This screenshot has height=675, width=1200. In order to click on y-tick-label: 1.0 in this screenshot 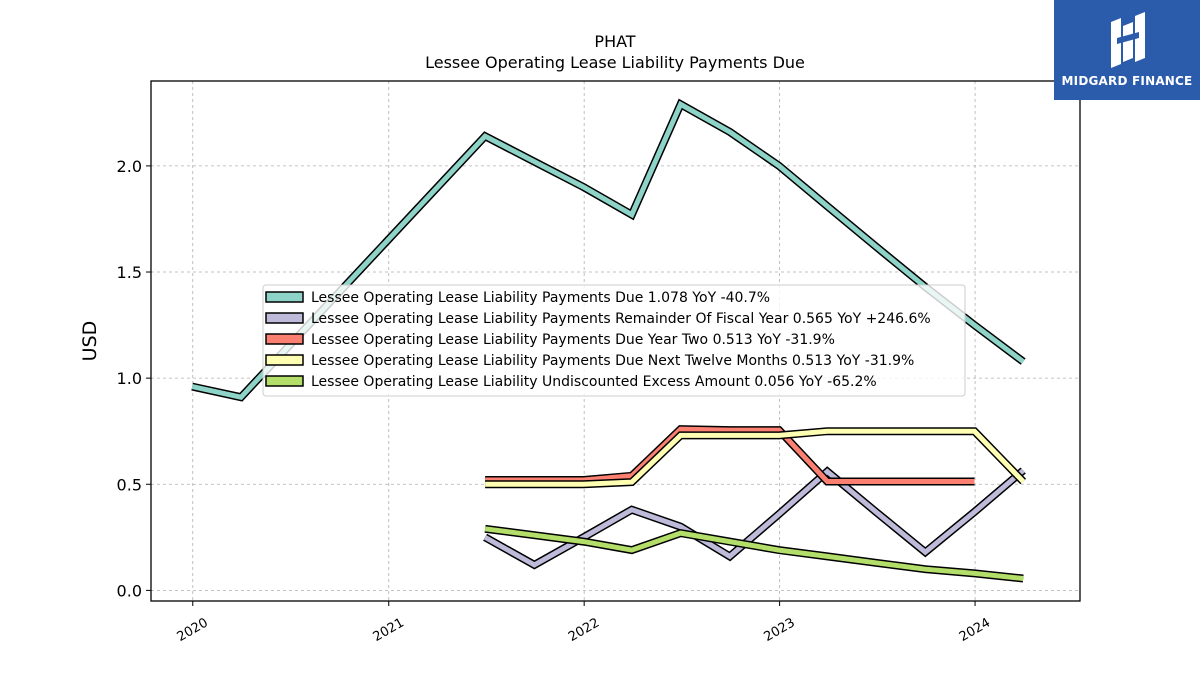, I will do `click(129, 378)`.